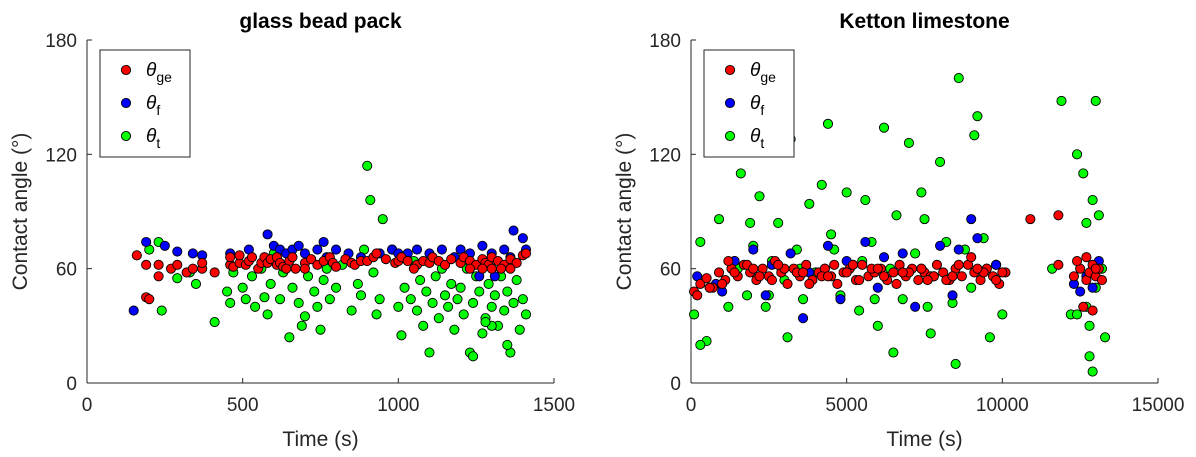 This screenshot has width=1196, height=457. Describe the element at coordinates (847, 405) in the screenshot. I see `x-tick-label: 5000` at that location.